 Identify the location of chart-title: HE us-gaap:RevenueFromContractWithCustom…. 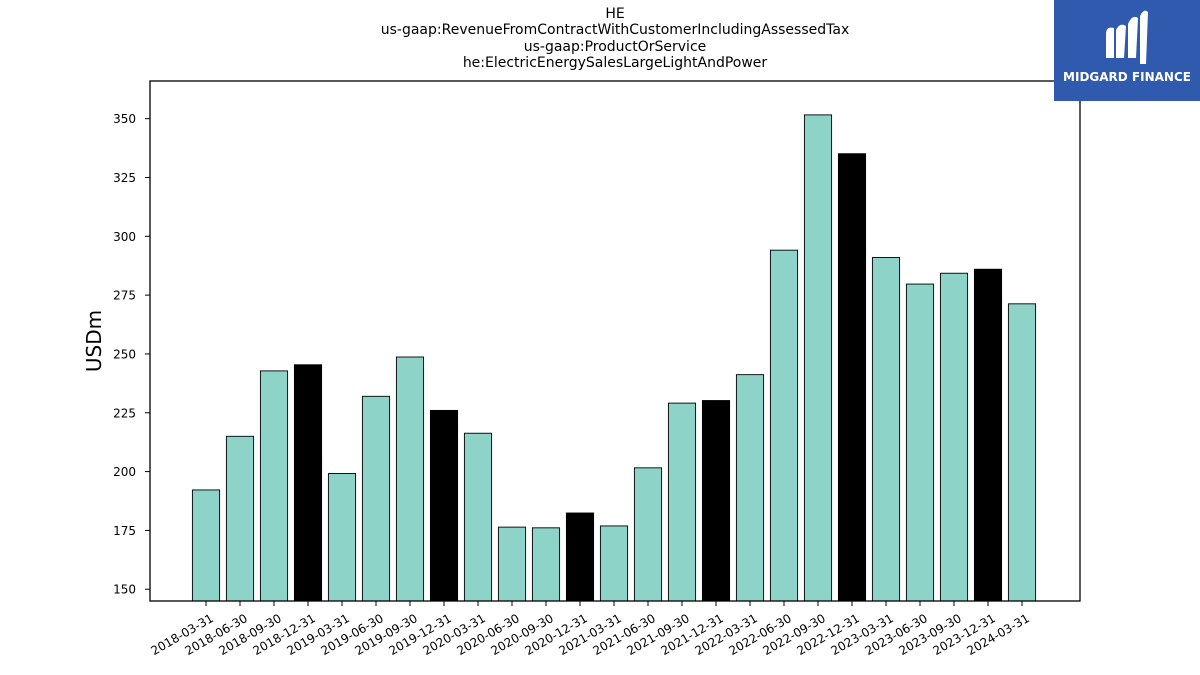
(615, 38).